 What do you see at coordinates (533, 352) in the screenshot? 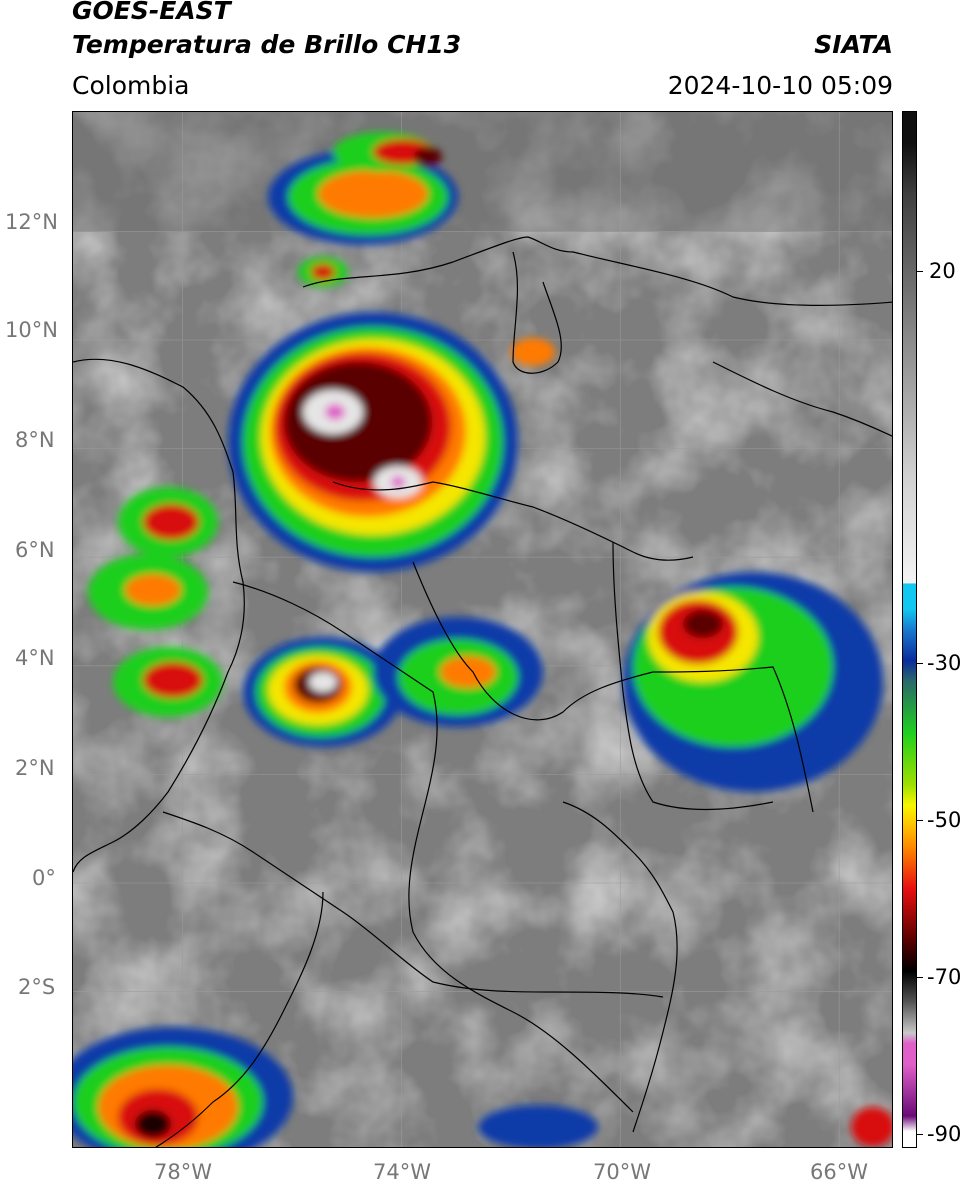
I see `storm-maracaibo` at bounding box center [533, 352].